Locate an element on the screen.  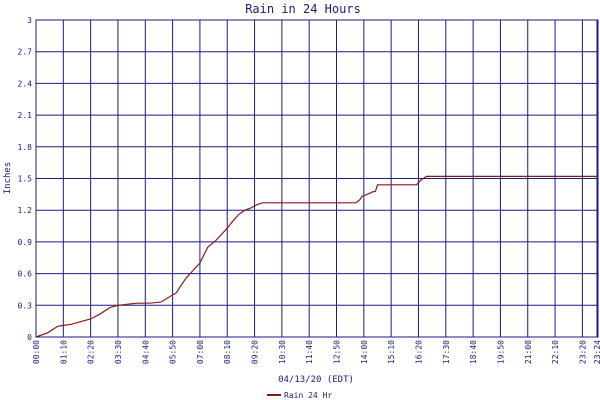
x-tick-label: 01:10 is located at coordinates (63, 352).